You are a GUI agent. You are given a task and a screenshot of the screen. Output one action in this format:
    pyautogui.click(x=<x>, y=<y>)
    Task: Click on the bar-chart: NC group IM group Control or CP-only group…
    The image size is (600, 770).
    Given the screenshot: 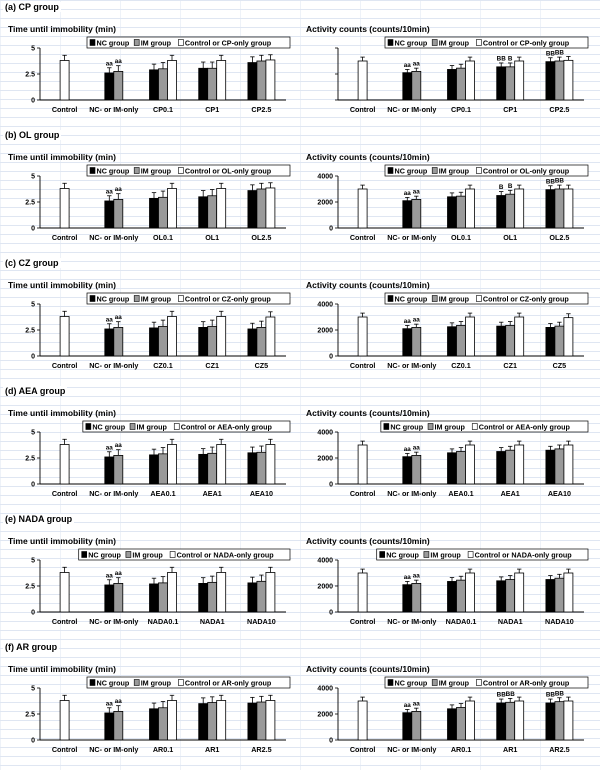 What is the action you would take?
    pyautogui.click(x=462, y=75)
    